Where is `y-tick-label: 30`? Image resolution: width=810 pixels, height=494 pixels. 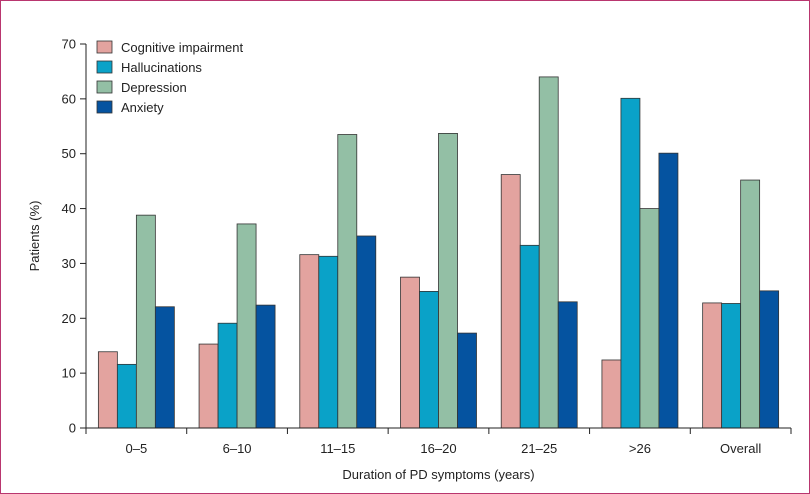 y-tick-label: 30 is located at coordinates (69, 263).